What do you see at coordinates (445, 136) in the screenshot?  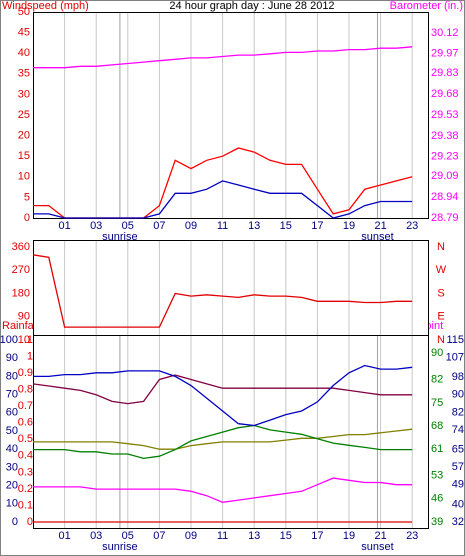 I see `y-tick-label: 29.38` at bounding box center [445, 136].